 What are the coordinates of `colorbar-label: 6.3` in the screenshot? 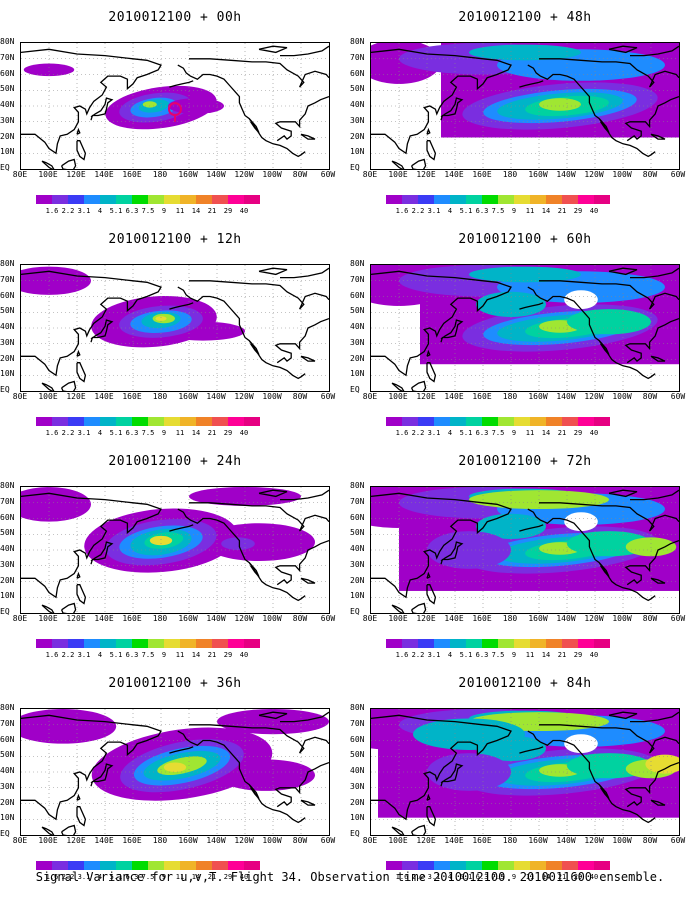 It's located at (132, 433).